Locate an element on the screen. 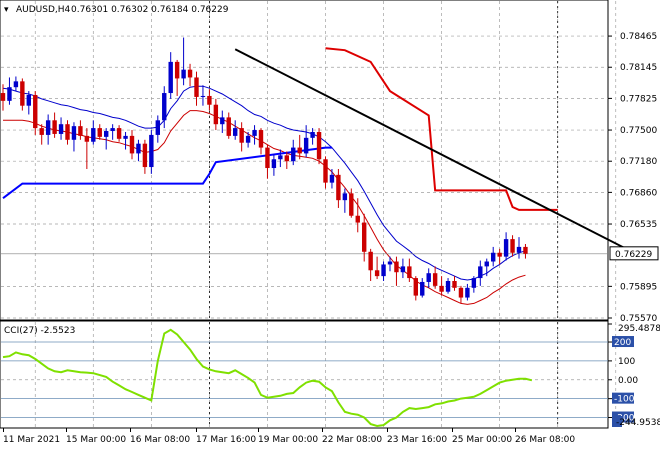 Image resolution: width=660 pixels, height=450 pixels. time-tick-label: 25 Mar 00:00 is located at coordinates (482, 440).